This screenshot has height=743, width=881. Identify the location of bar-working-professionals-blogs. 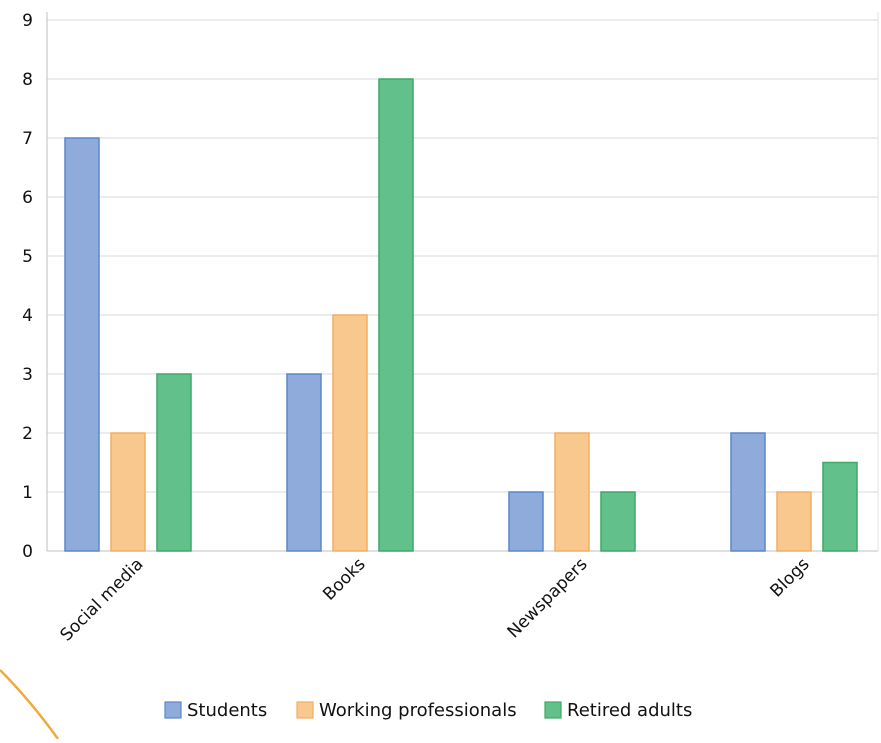
(794, 521).